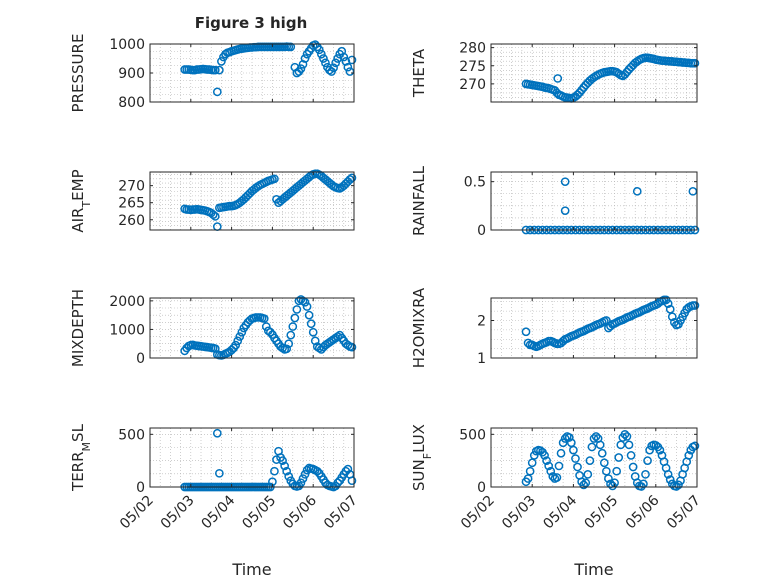 The width and height of the screenshot is (778, 583). I want to click on x-tick-label: 05/03, so click(178, 513).